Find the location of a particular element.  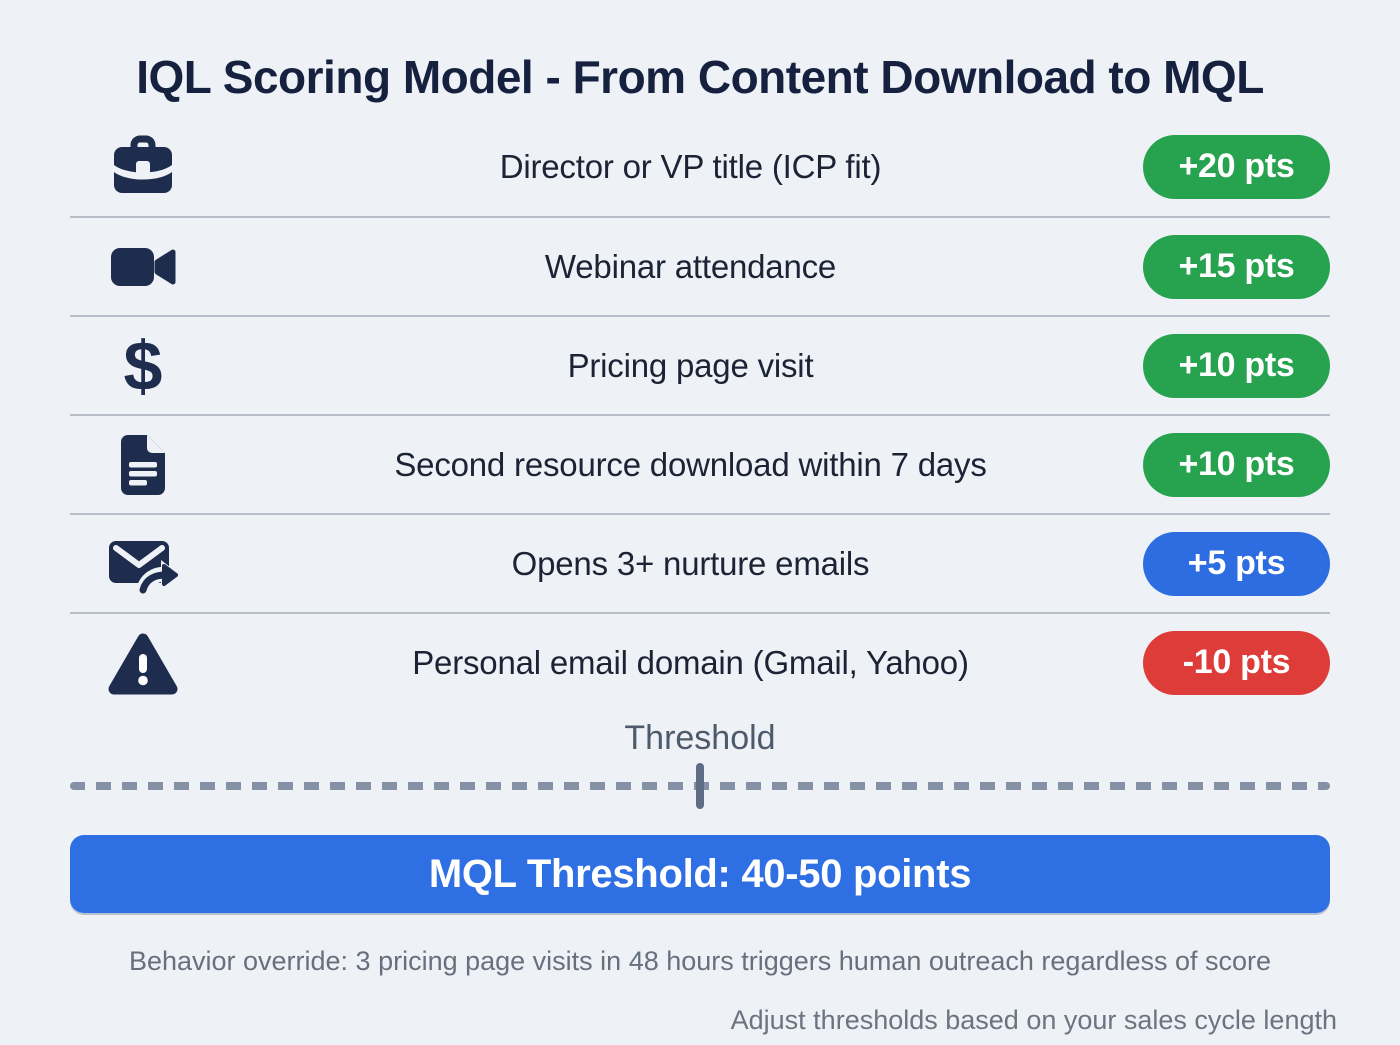

email-forward-icon is located at coordinates (143, 564).